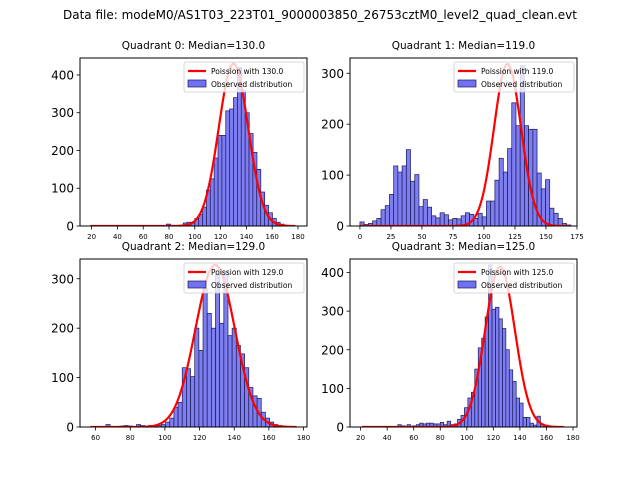 The height and width of the screenshot is (480, 640). What do you see at coordinates (463, 247) in the screenshot?
I see `panel-title: Quadrant 3: Median=125.0` at bounding box center [463, 247].